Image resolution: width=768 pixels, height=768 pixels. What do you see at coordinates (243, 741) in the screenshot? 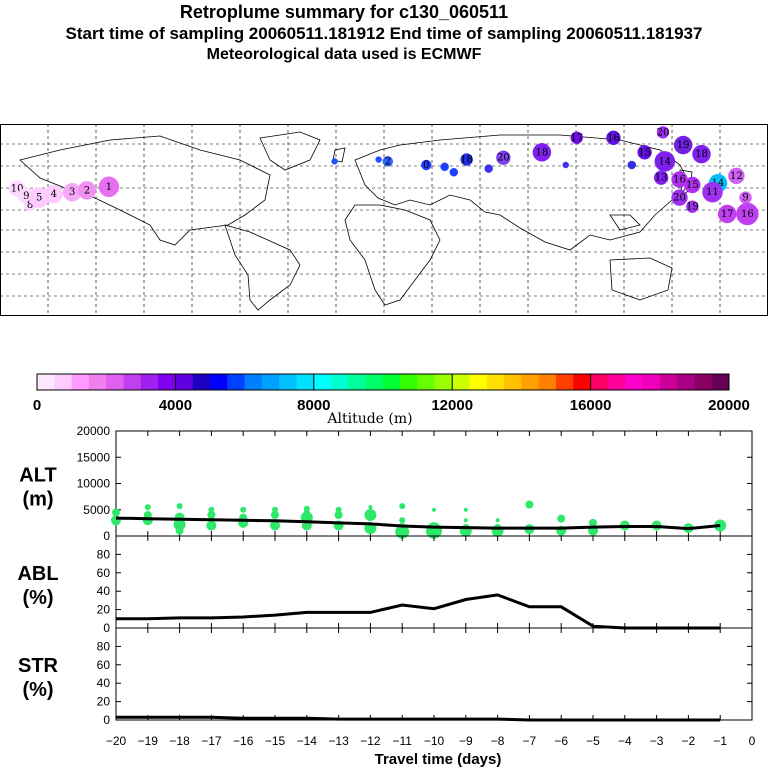
I see `x-tick-label: −16` at bounding box center [243, 741].